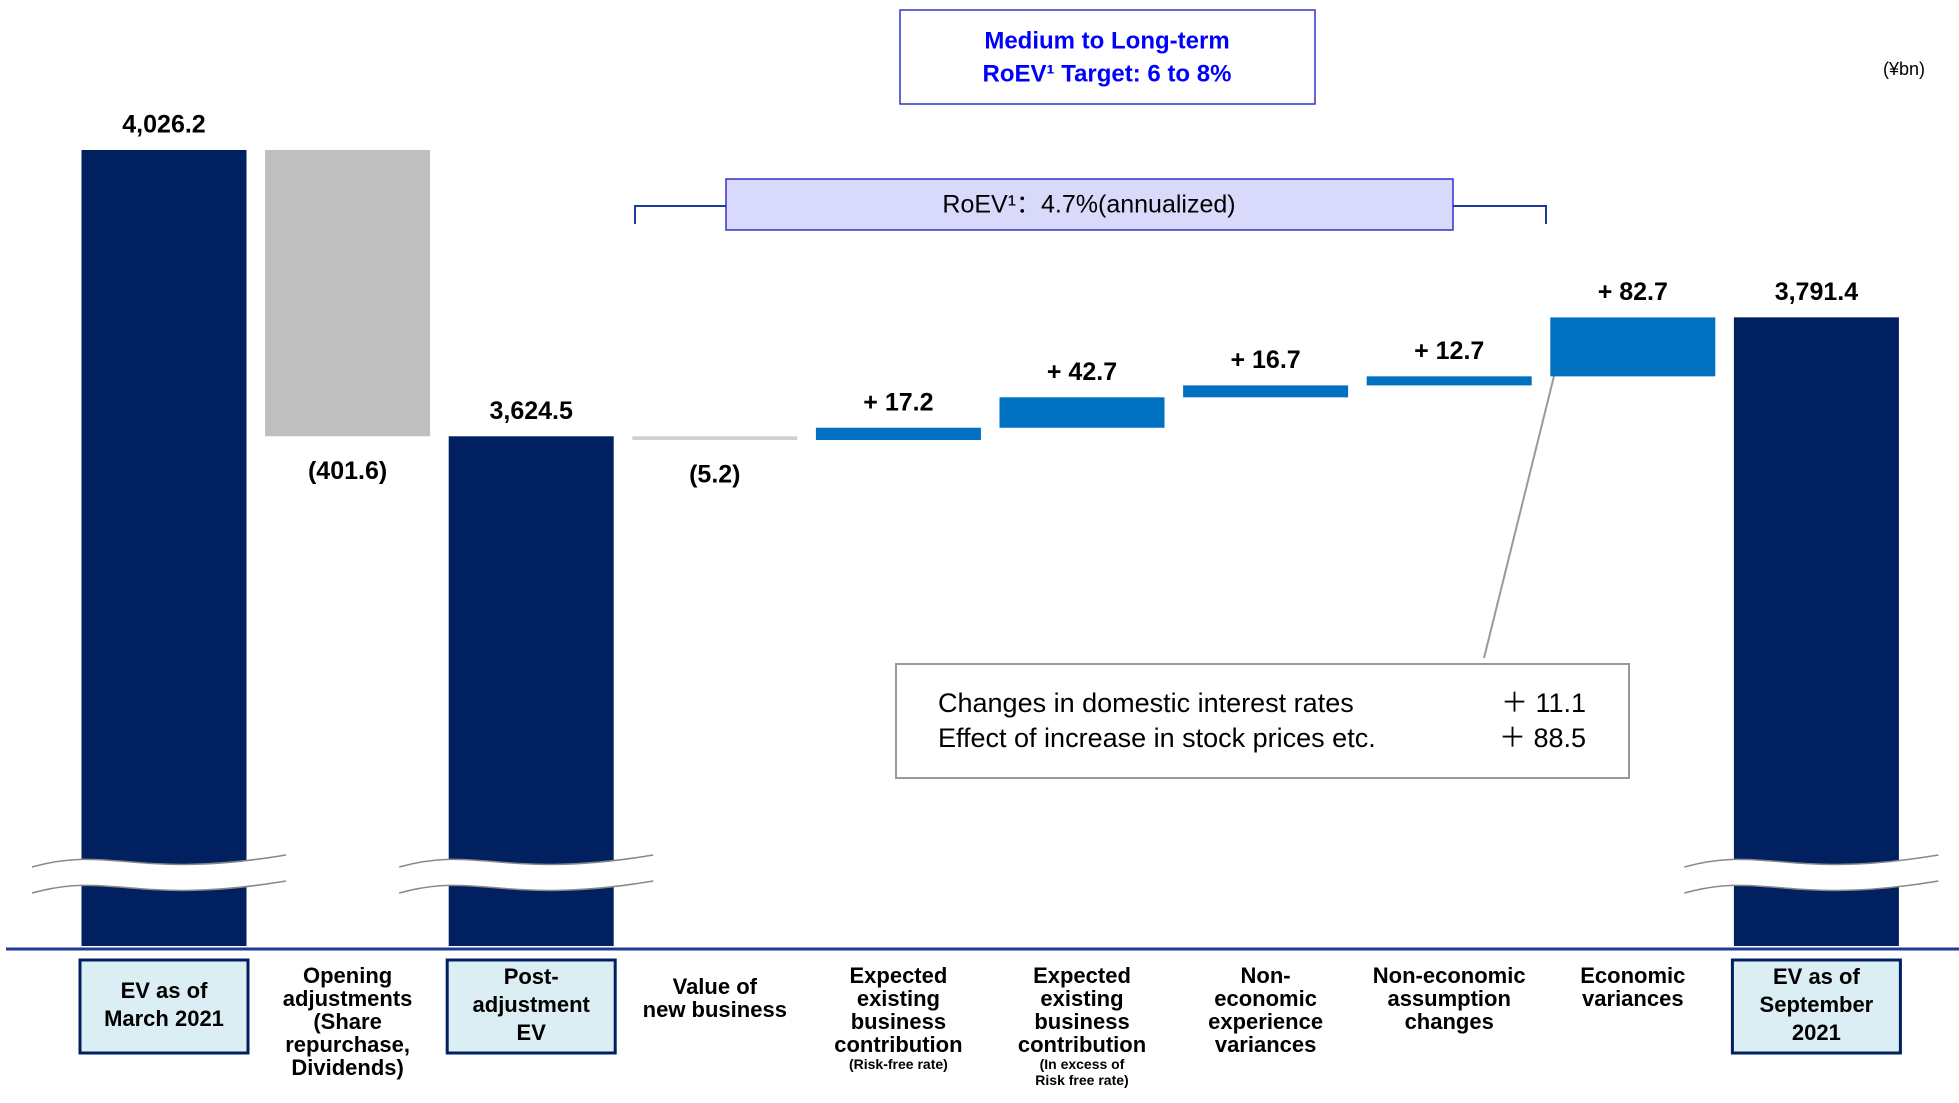  Describe the element at coordinates (1081, 1072) in the screenshot. I see `category-note: (In excess of Risk free rate)` at that location.